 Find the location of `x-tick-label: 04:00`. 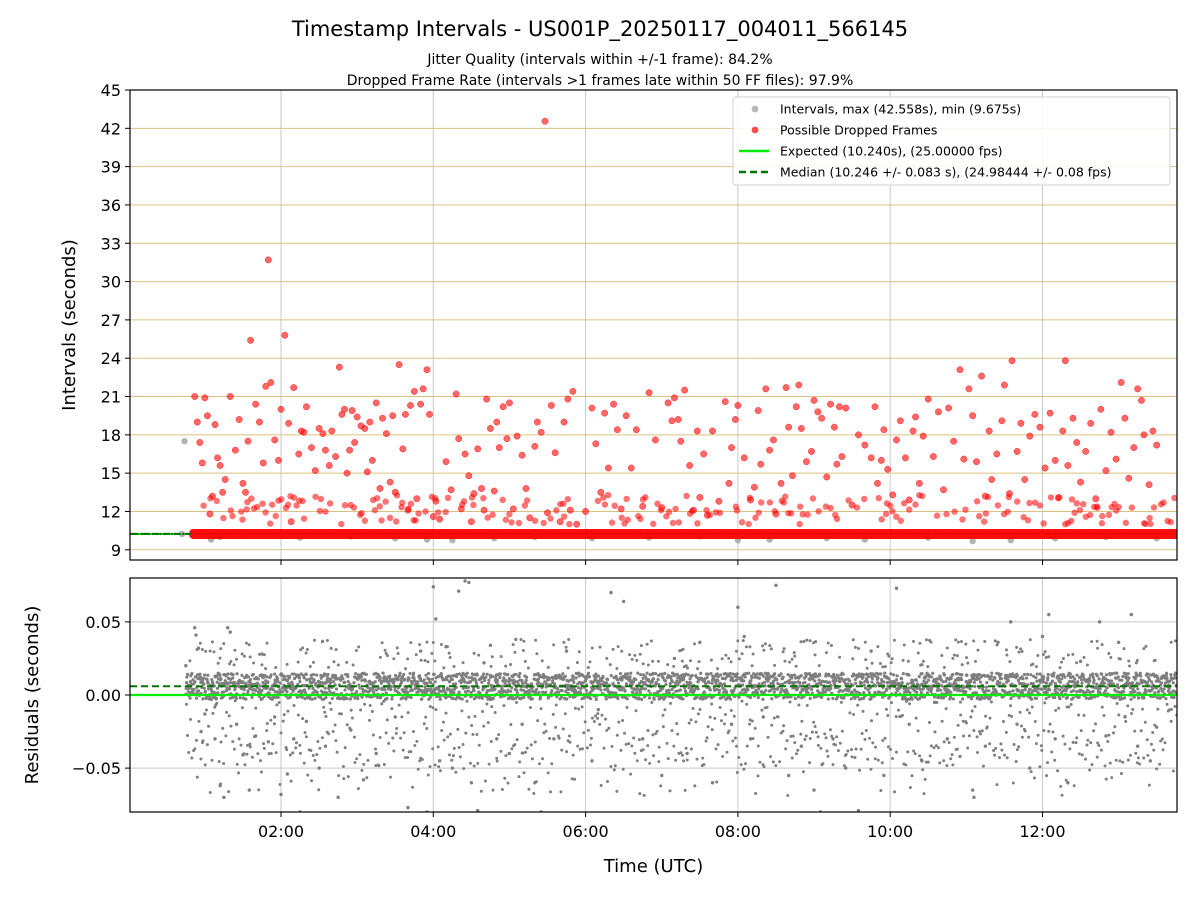

x-tick-label: 04:00 is located at coordinates (433, 831).